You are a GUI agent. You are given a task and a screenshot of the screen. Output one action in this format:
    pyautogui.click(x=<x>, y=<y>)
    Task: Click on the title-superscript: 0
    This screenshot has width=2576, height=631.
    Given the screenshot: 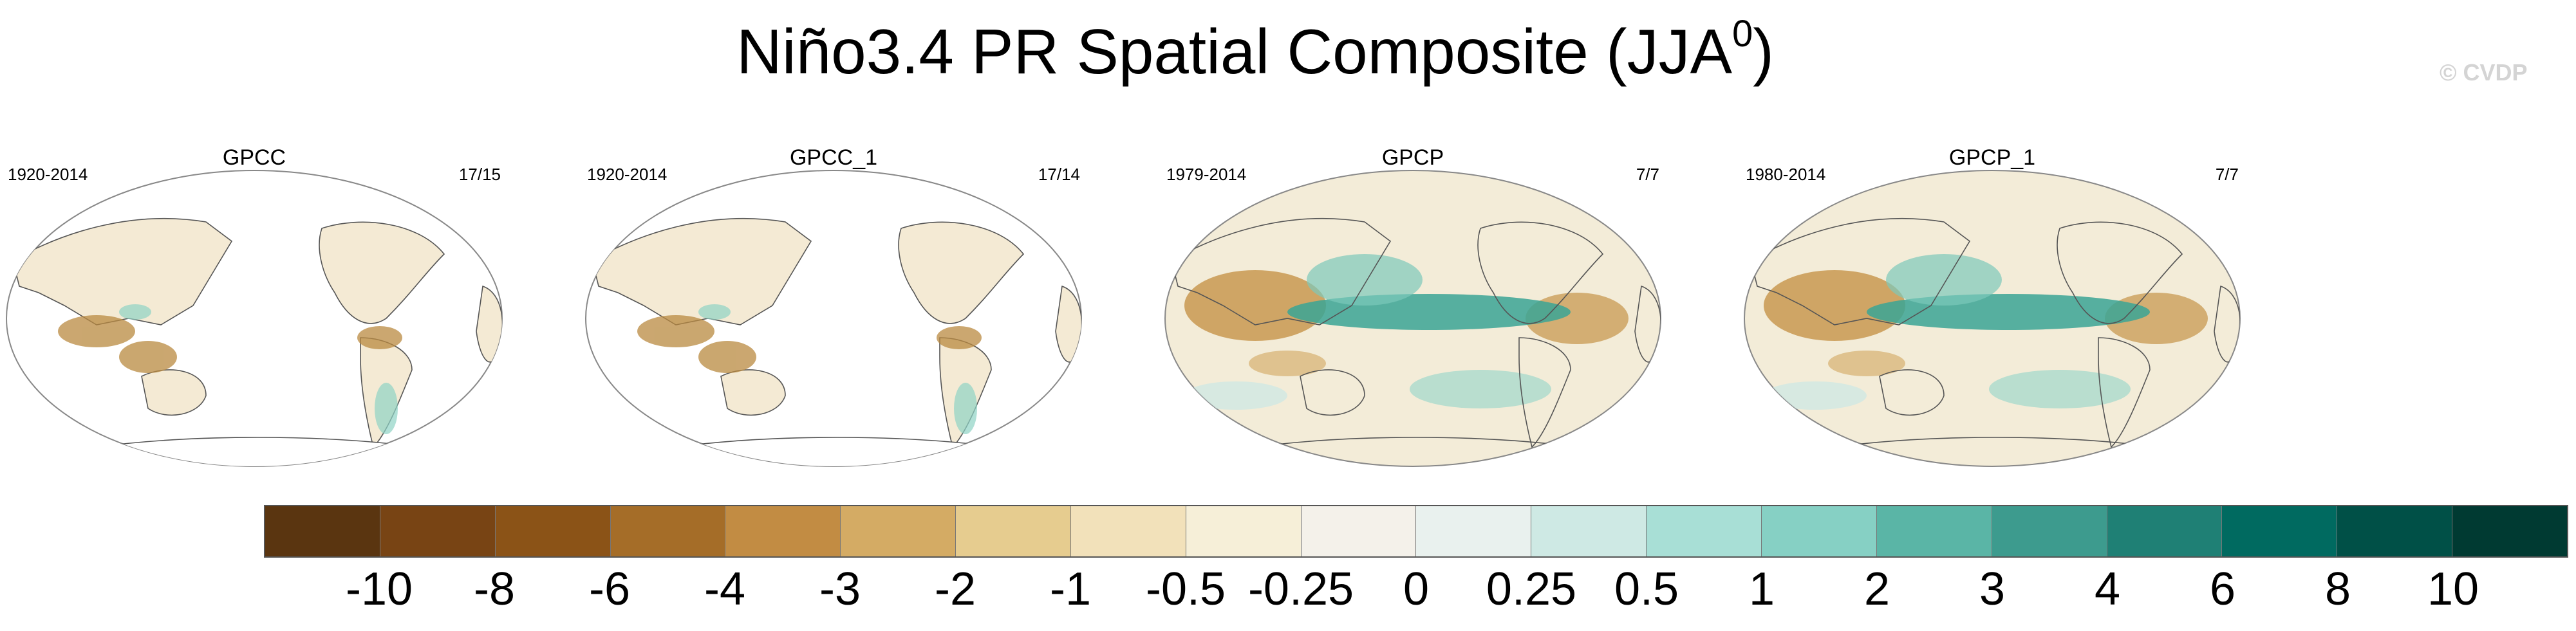 What is the action you would take?
    pyautogui.click(x=1742, y=34)
    